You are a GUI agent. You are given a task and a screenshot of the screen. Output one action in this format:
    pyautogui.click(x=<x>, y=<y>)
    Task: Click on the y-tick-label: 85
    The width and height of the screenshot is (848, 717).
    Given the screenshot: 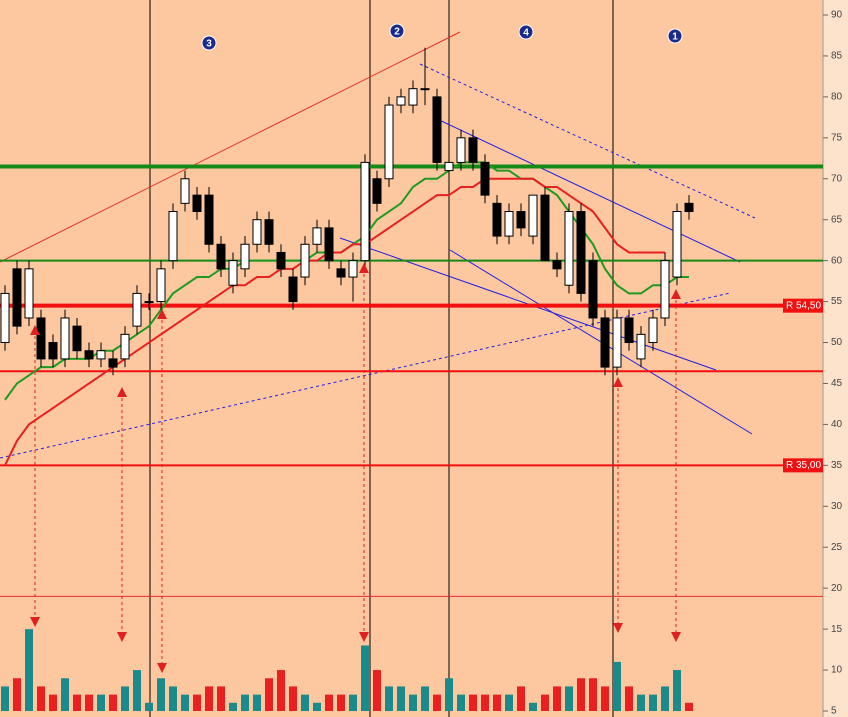 What is the action you would take?
    pyautogui.click(x=837, y=56)
    